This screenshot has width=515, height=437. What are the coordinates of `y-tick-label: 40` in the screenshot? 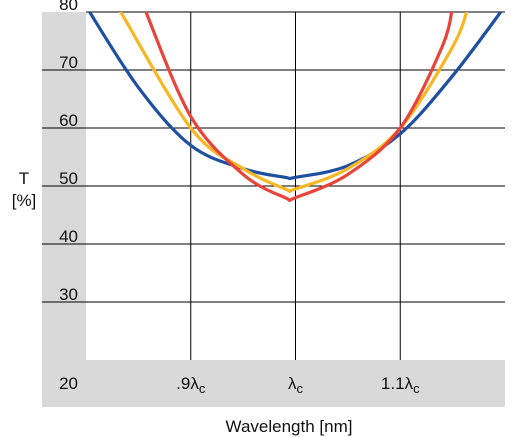 It's located at (68, 236).